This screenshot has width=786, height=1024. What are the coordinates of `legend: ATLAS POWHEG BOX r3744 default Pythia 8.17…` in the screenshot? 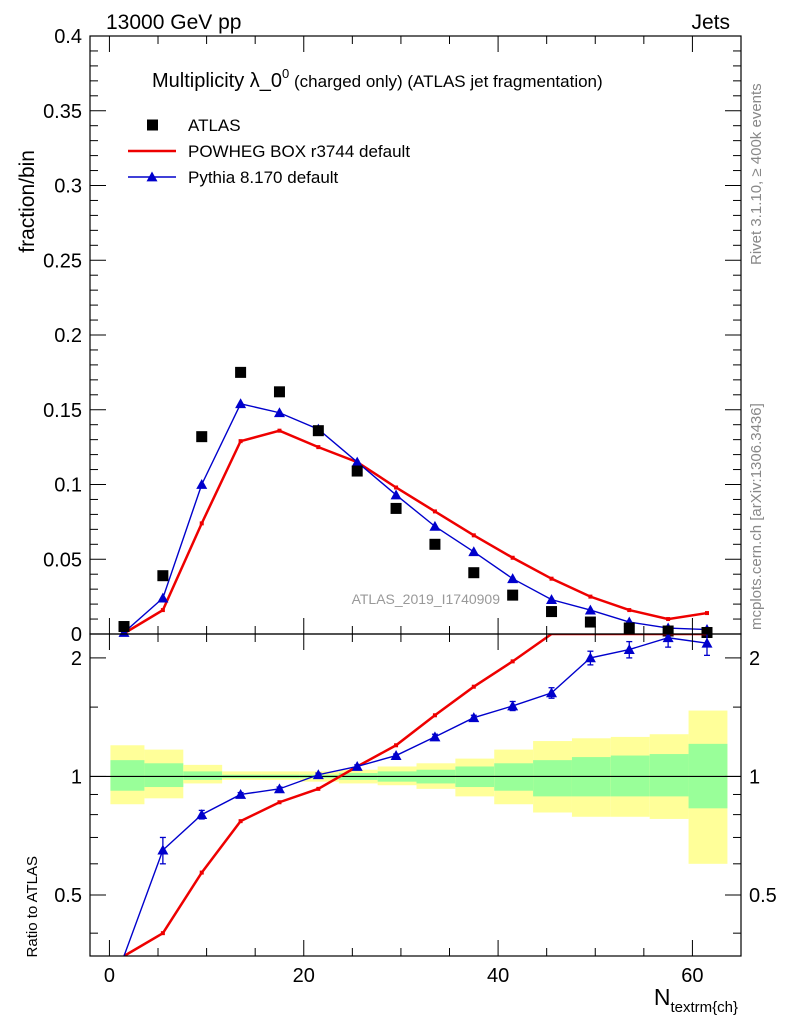 It's located at (269, 151).